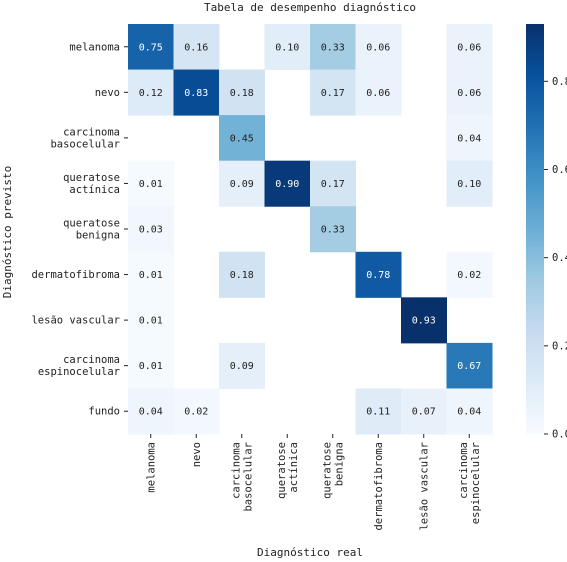  Describe the element at coordinates (98, 236) in the screenshot. I see `y-tick-label: benigna` at that location.